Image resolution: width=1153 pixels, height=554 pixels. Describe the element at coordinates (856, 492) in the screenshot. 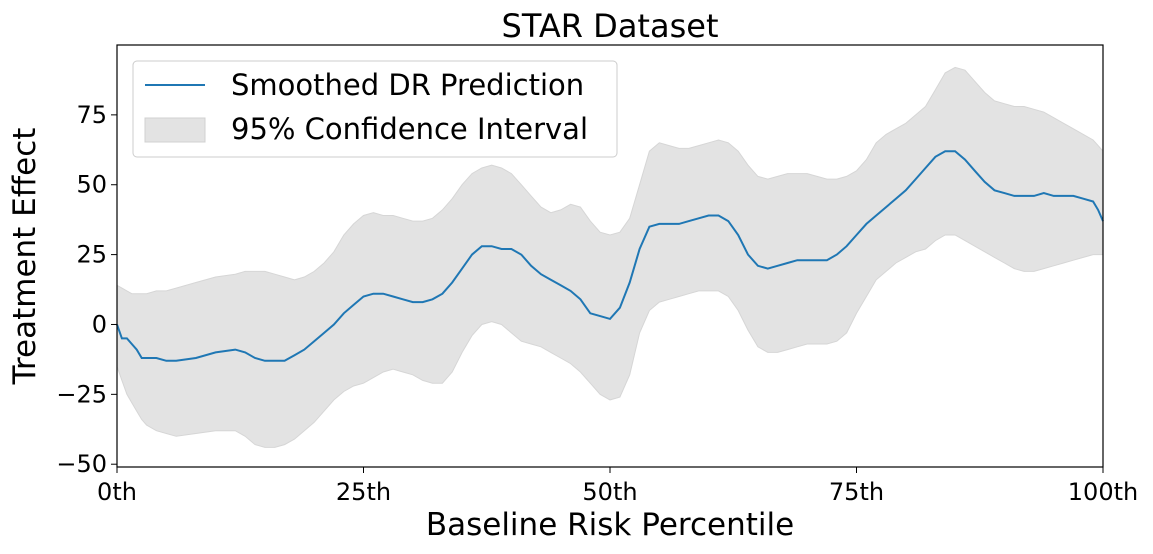

I see `x-tick-label: 75th` at that location.